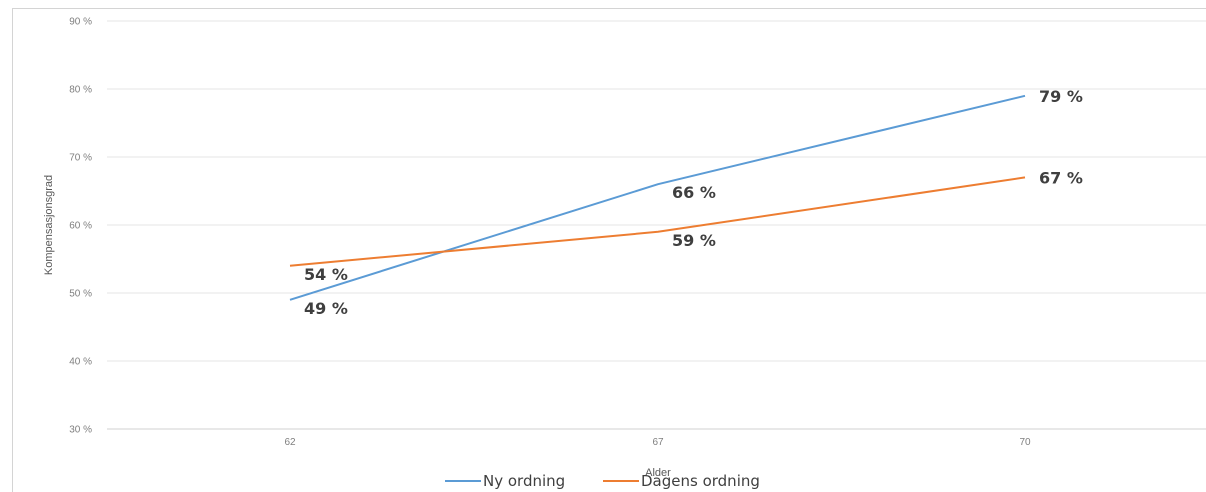  I want to click on x-tick-label: 67, so click(658, 442).